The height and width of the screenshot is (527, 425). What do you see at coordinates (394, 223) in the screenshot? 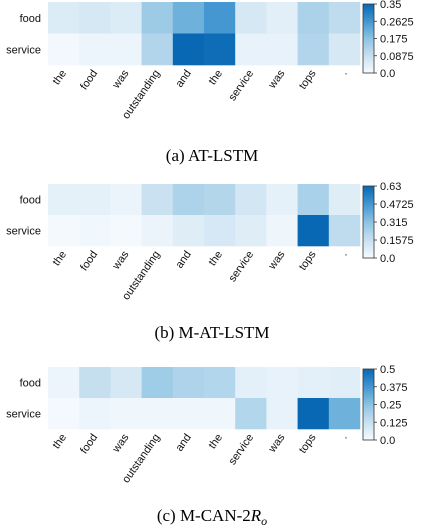
I see `colorbar-tick-label: 0.315` at bounding box center [394, 223].